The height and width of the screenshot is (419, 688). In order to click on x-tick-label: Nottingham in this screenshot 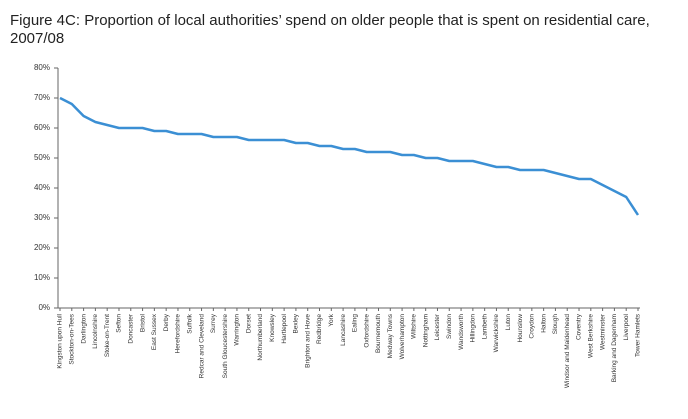, I will do `click(425, 330)`.